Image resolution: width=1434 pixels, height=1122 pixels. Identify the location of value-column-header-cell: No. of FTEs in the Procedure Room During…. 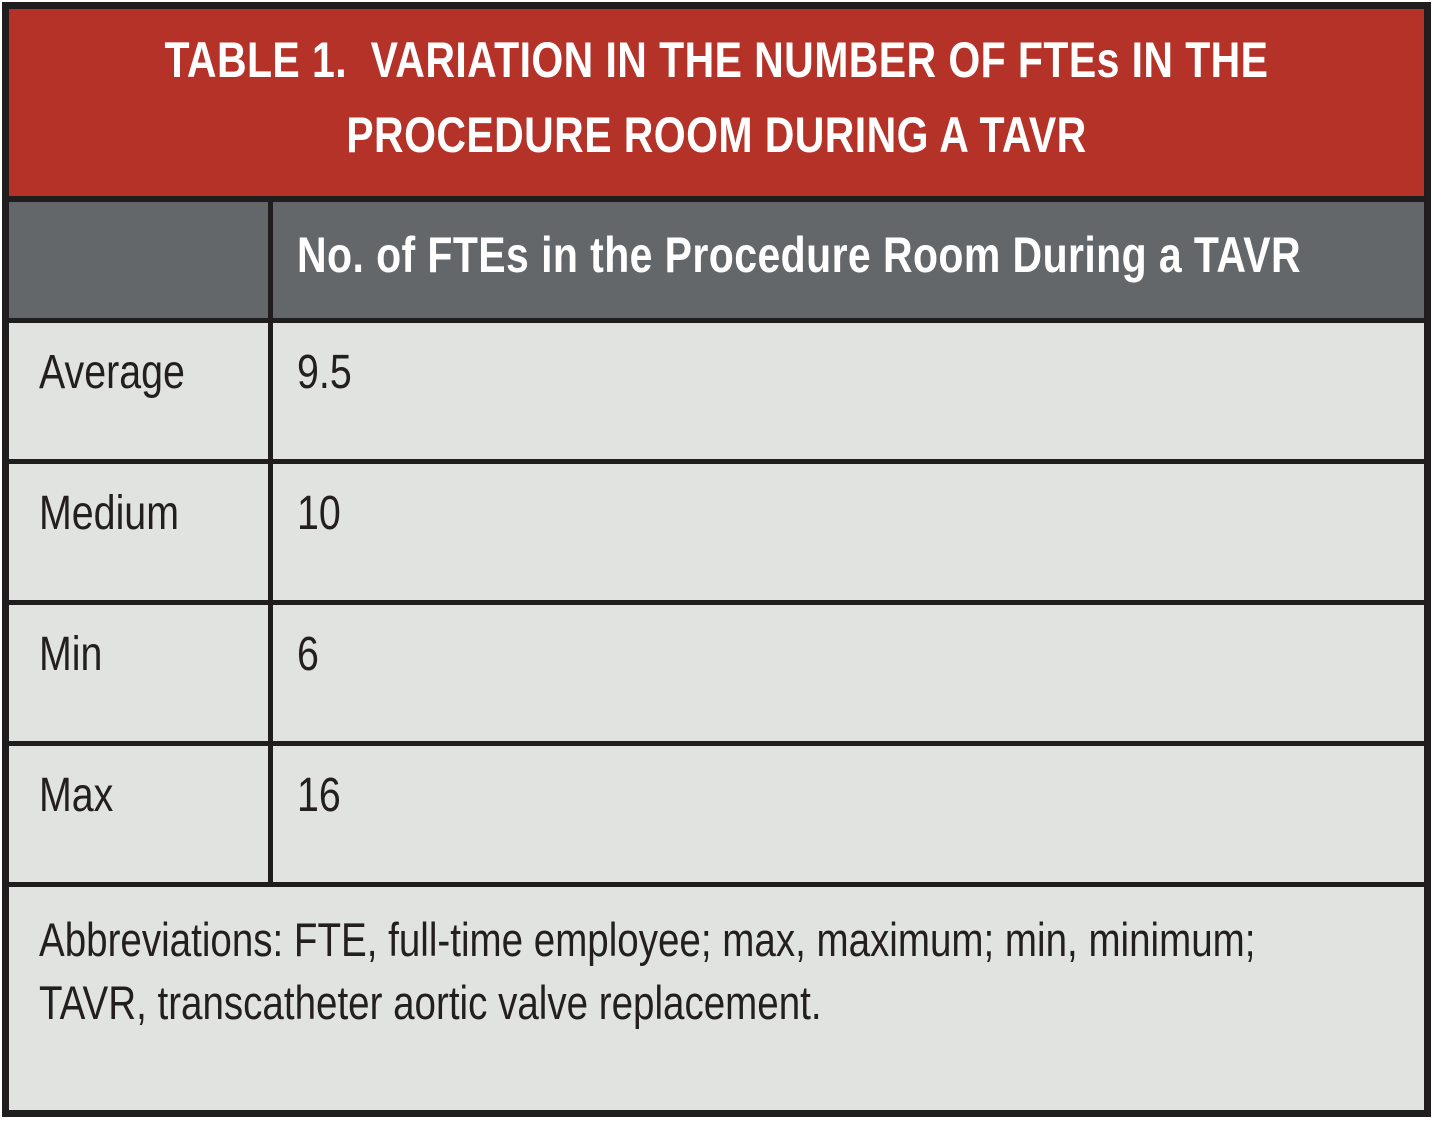
(848, 260).